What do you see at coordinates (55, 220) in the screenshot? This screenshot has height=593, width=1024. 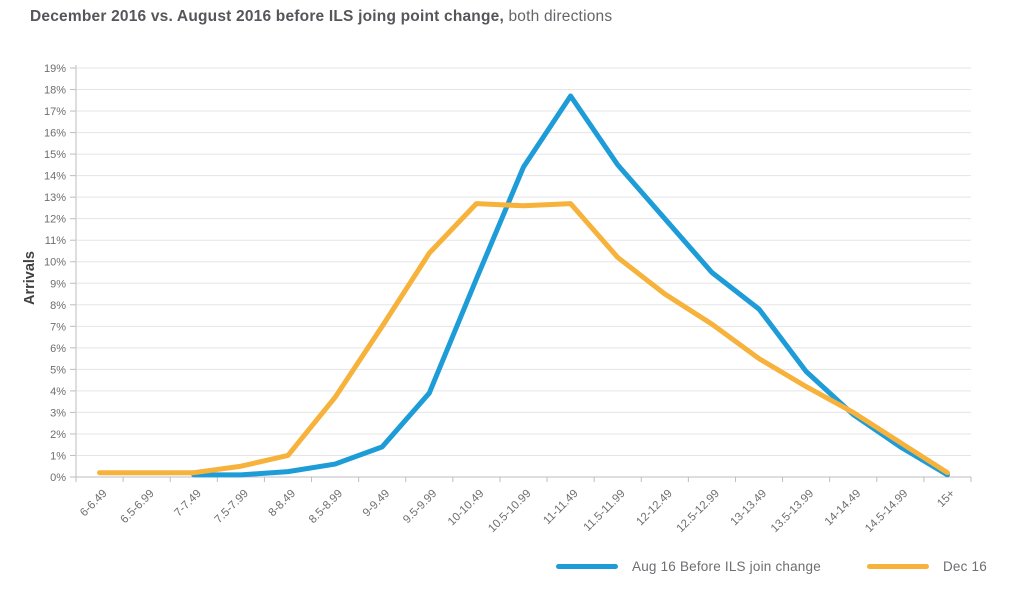 I see `y-tick-label: 12%` at bounding box center [55, 220].